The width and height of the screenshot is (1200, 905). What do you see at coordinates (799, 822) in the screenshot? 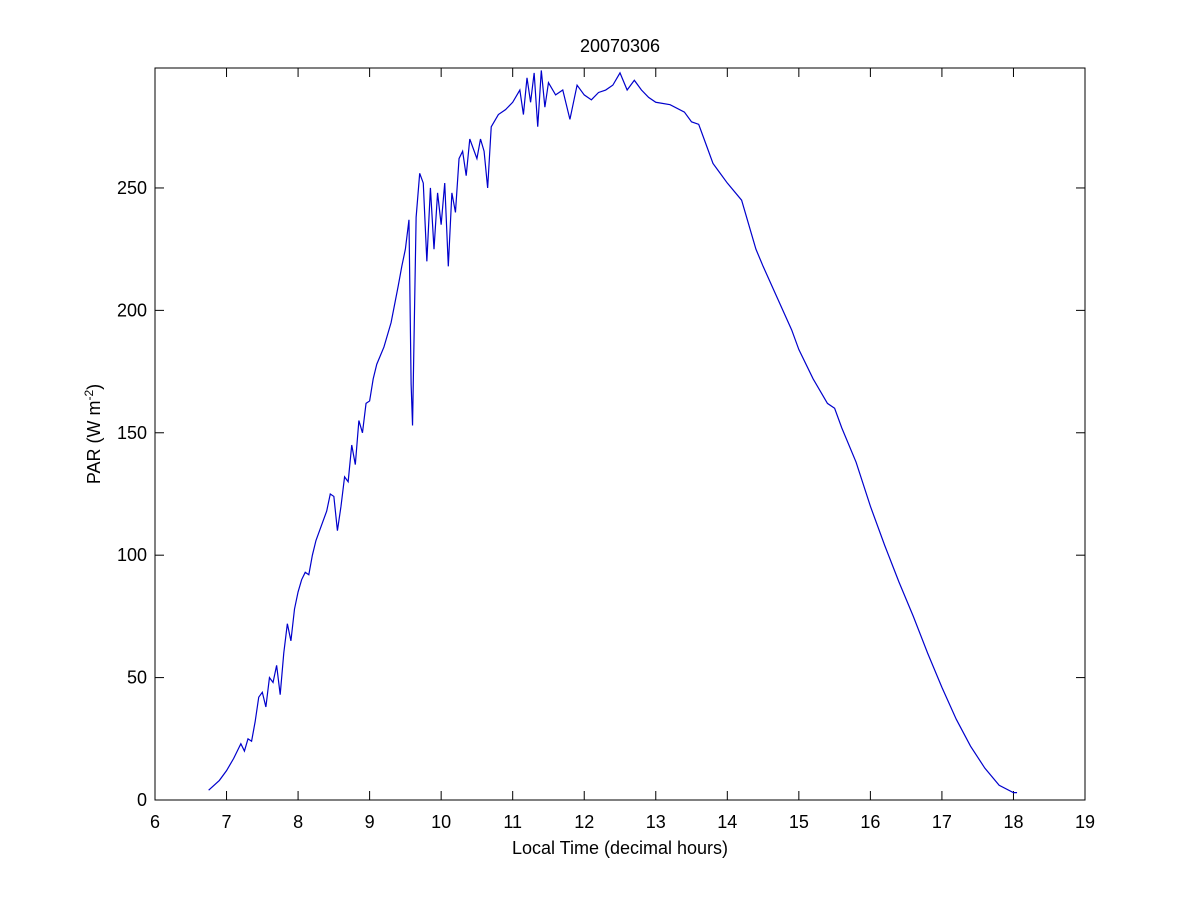
I see `x-tick-label: 15` at bounding box center [799, 822].